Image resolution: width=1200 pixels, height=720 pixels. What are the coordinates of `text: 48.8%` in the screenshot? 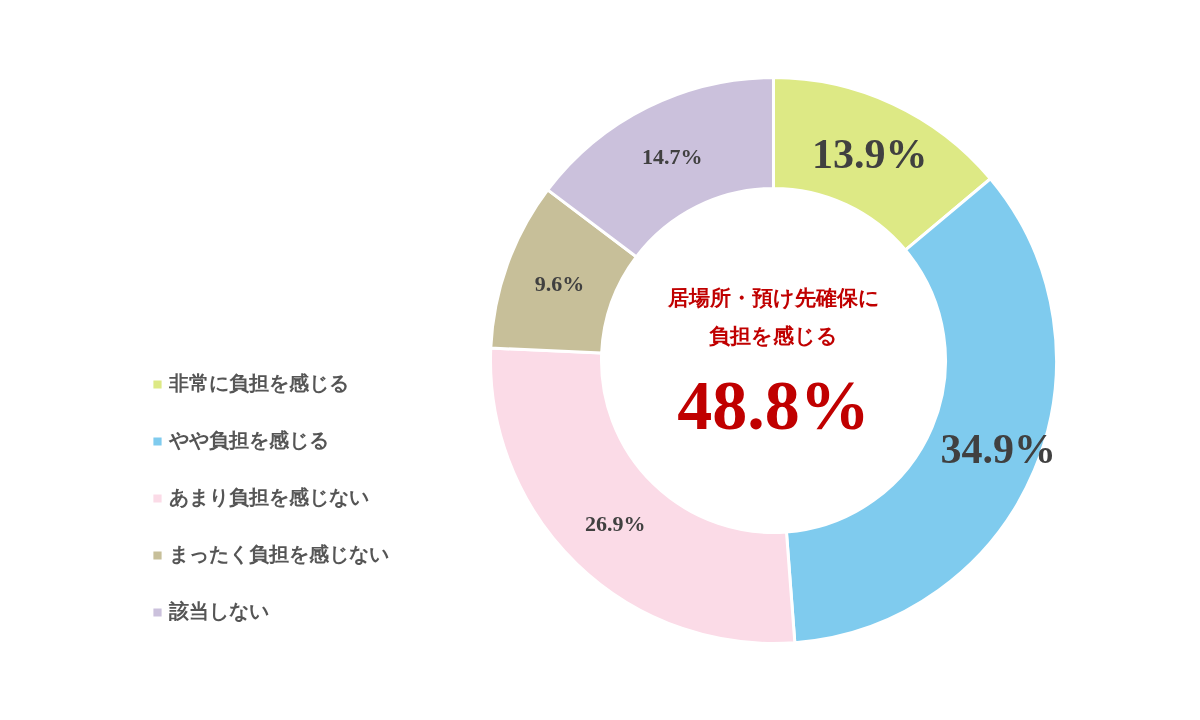 It's located at (773, 405).